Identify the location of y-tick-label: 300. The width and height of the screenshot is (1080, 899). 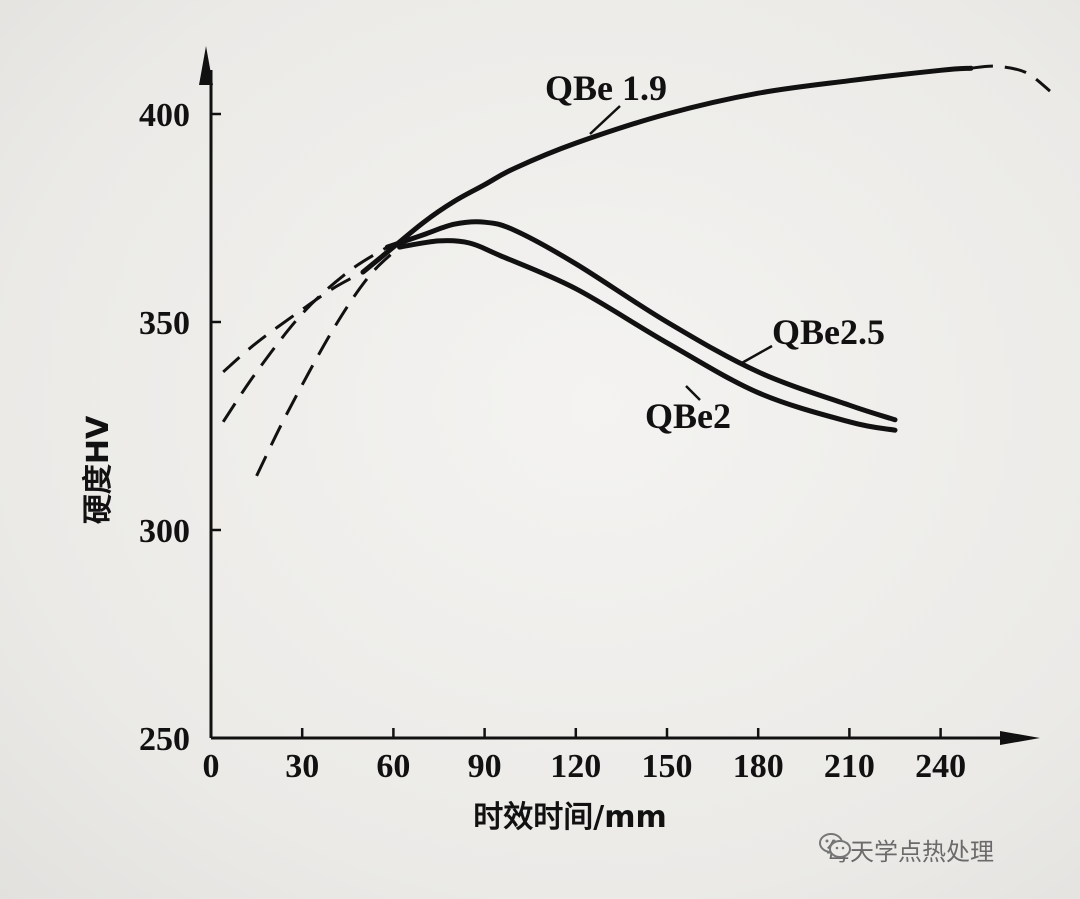
(164, 531).